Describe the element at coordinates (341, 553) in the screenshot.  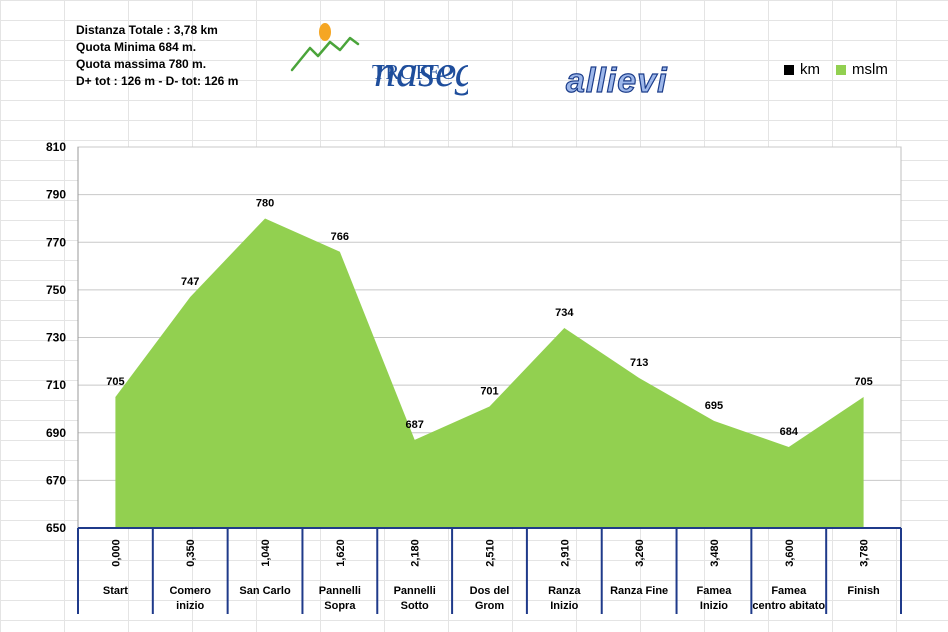
I see `x-km-label: 1,620` at that location.